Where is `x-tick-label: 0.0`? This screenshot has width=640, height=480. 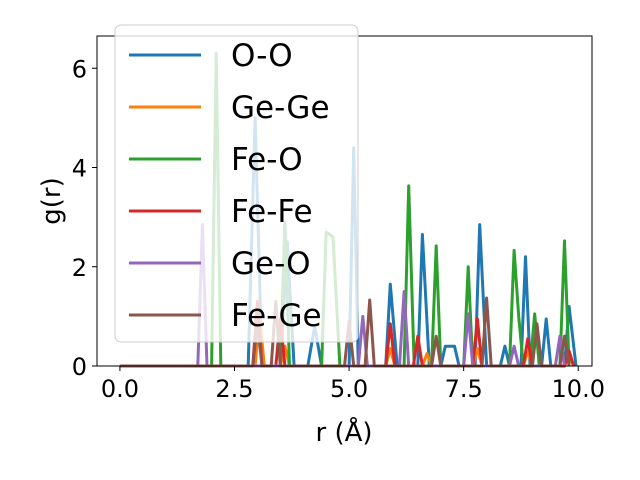
x-tick-label: 0.0 is located at coordinates (120, 389).